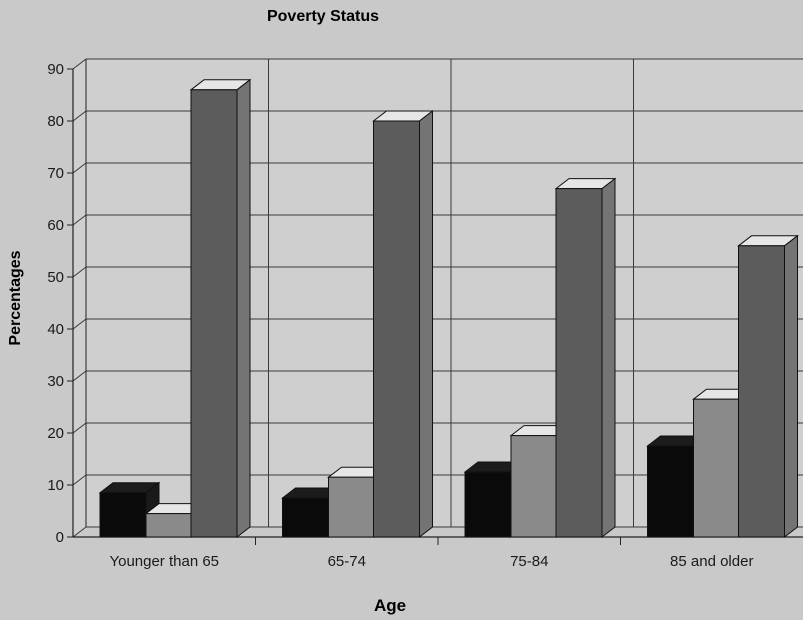 Image resolution: width=803 pixels, height=620 pixels. Describe the element at coordinates (55, 225) in the screenshot. I see `y-tick-label: 60` at that location.